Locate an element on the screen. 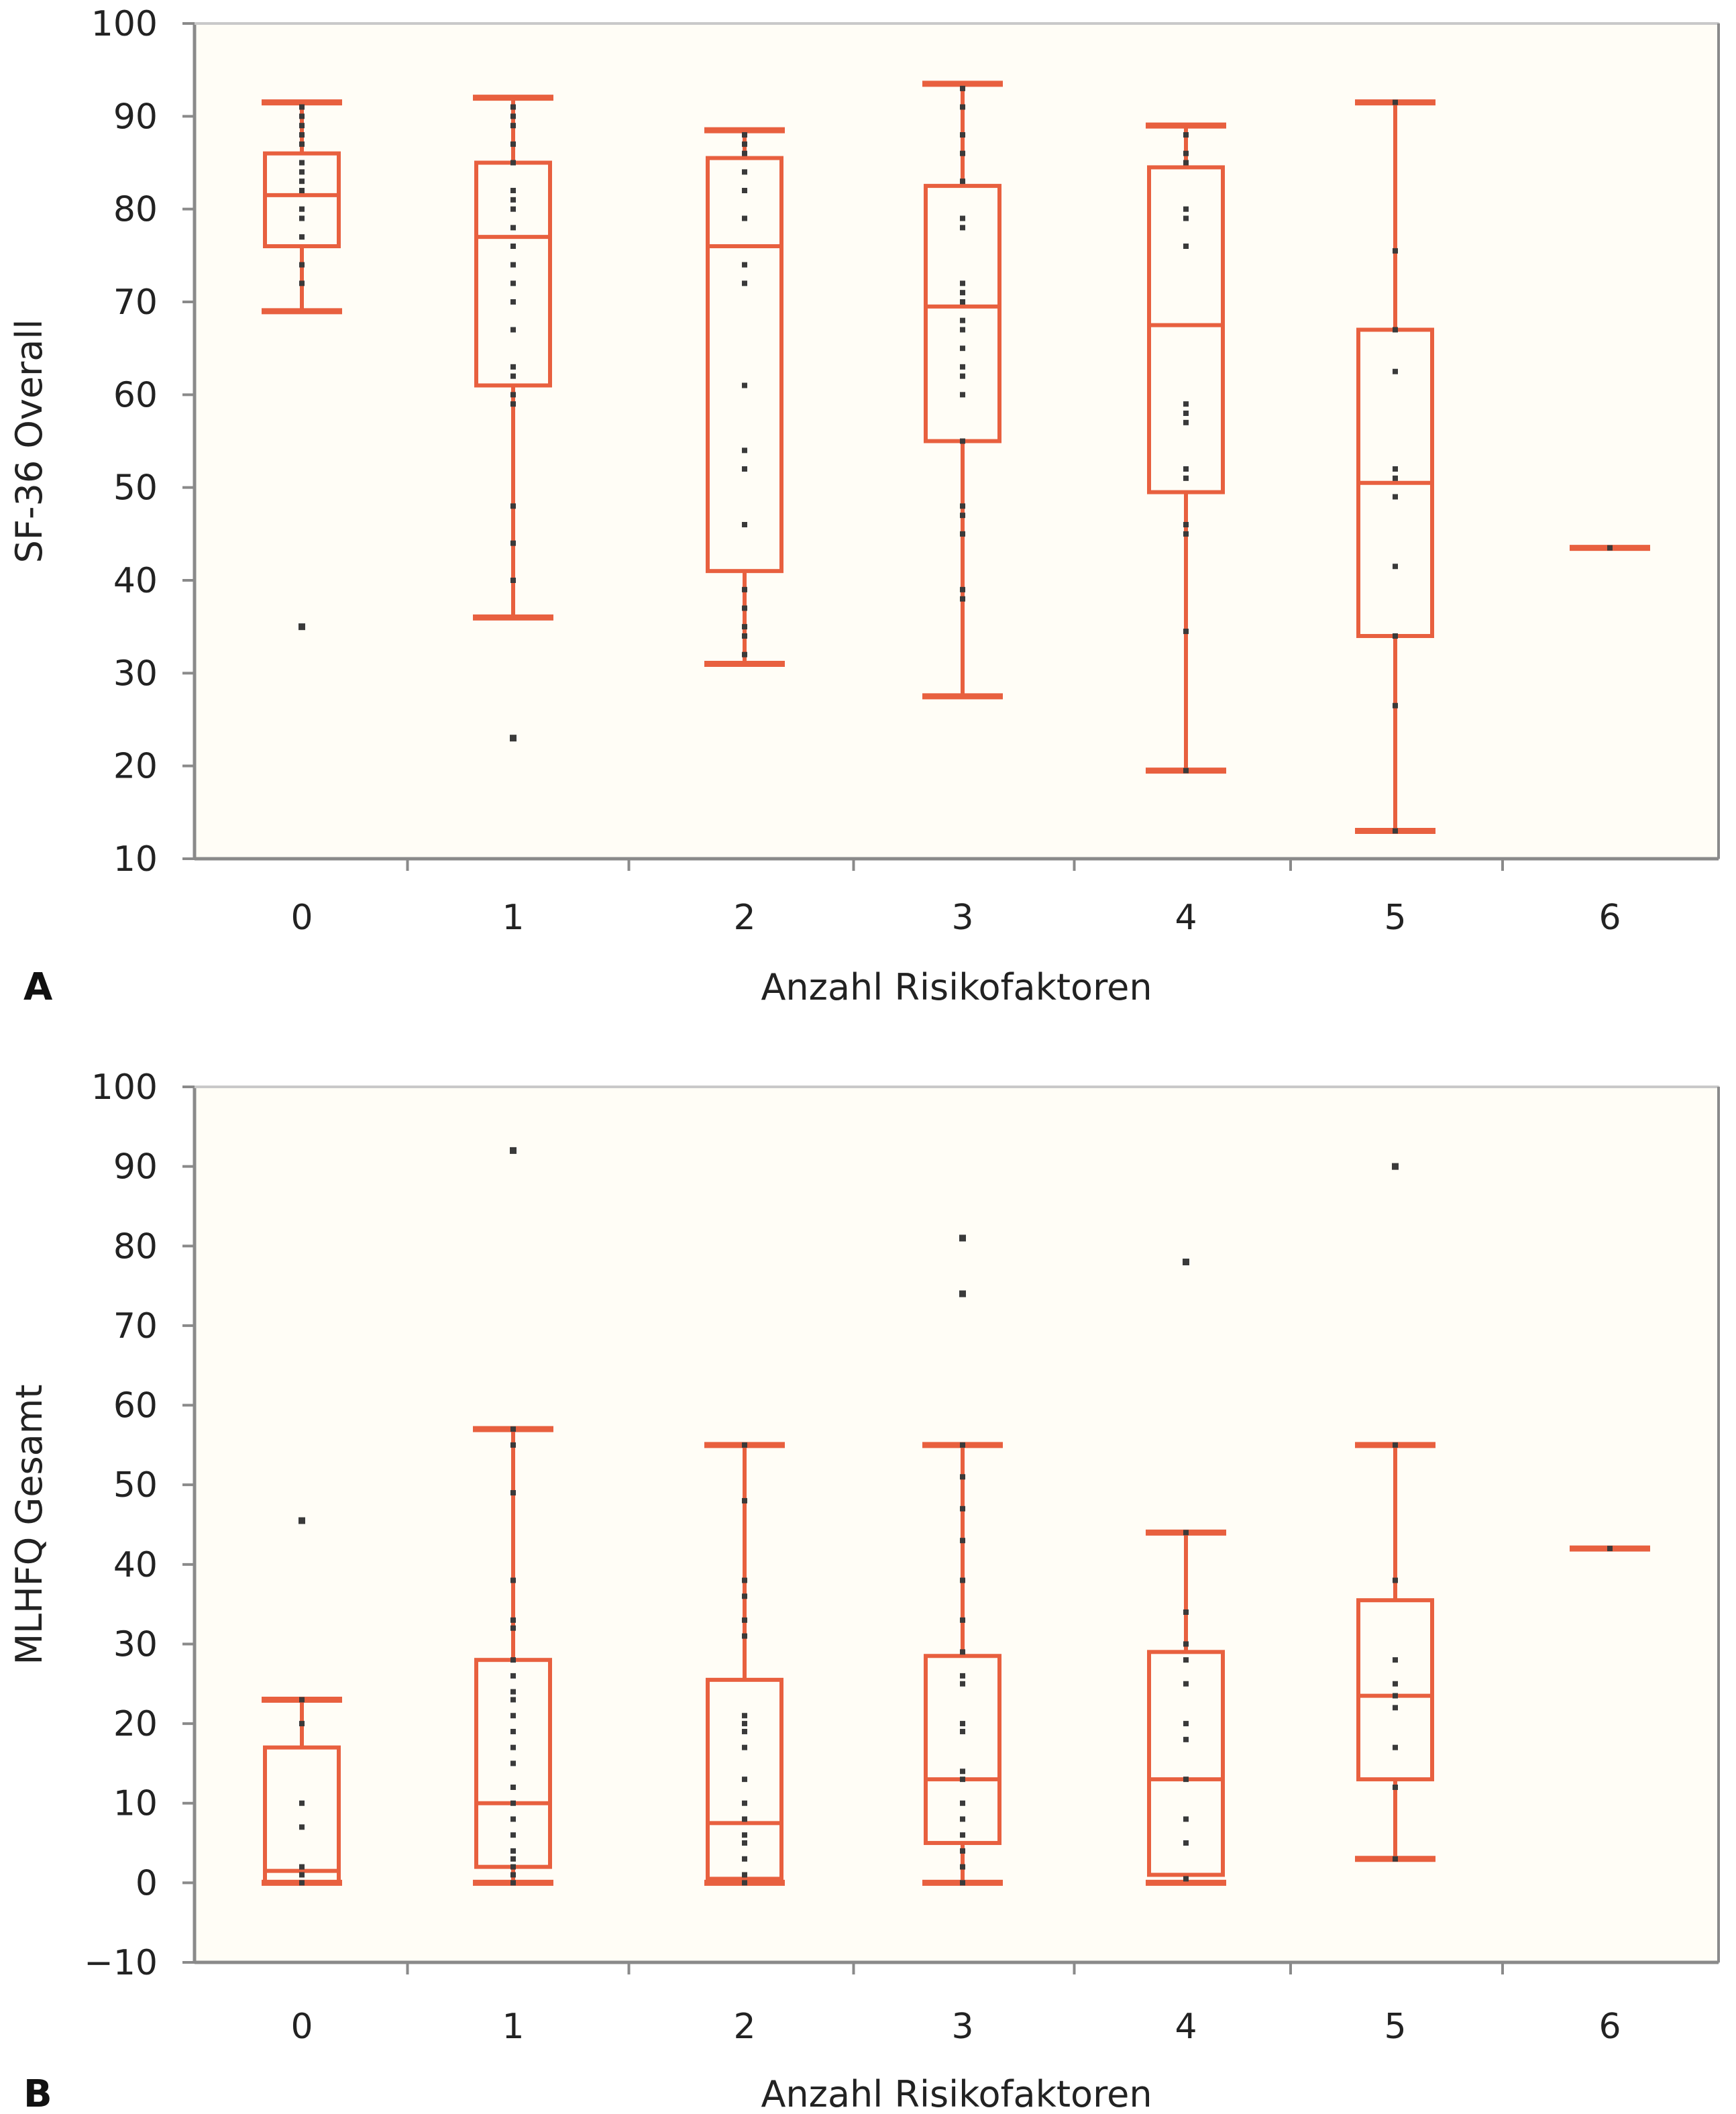 This screenshot has width=1736, height=2114. y-tick-label: 40 is located at coordinates (135, 581).